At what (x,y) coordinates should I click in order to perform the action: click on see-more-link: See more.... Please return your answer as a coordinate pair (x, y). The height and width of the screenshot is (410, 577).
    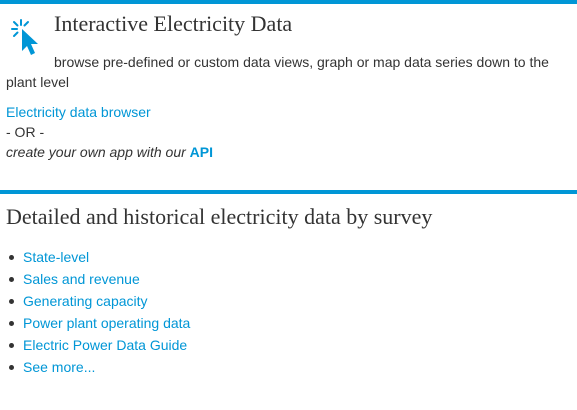
    Looking at the image, I should click on (59, 367).